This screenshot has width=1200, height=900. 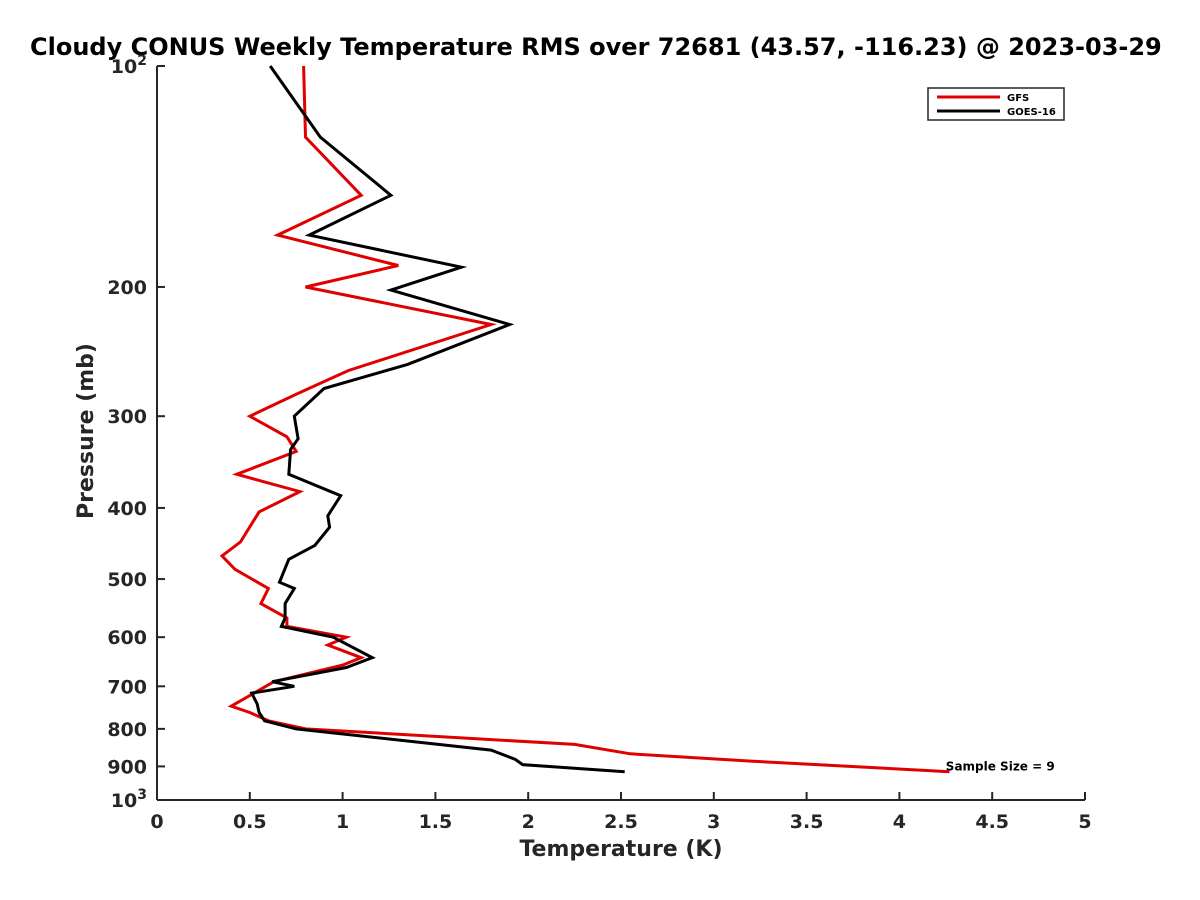 I want to click on x-tick-label: 2, so click(x=528, y=822).